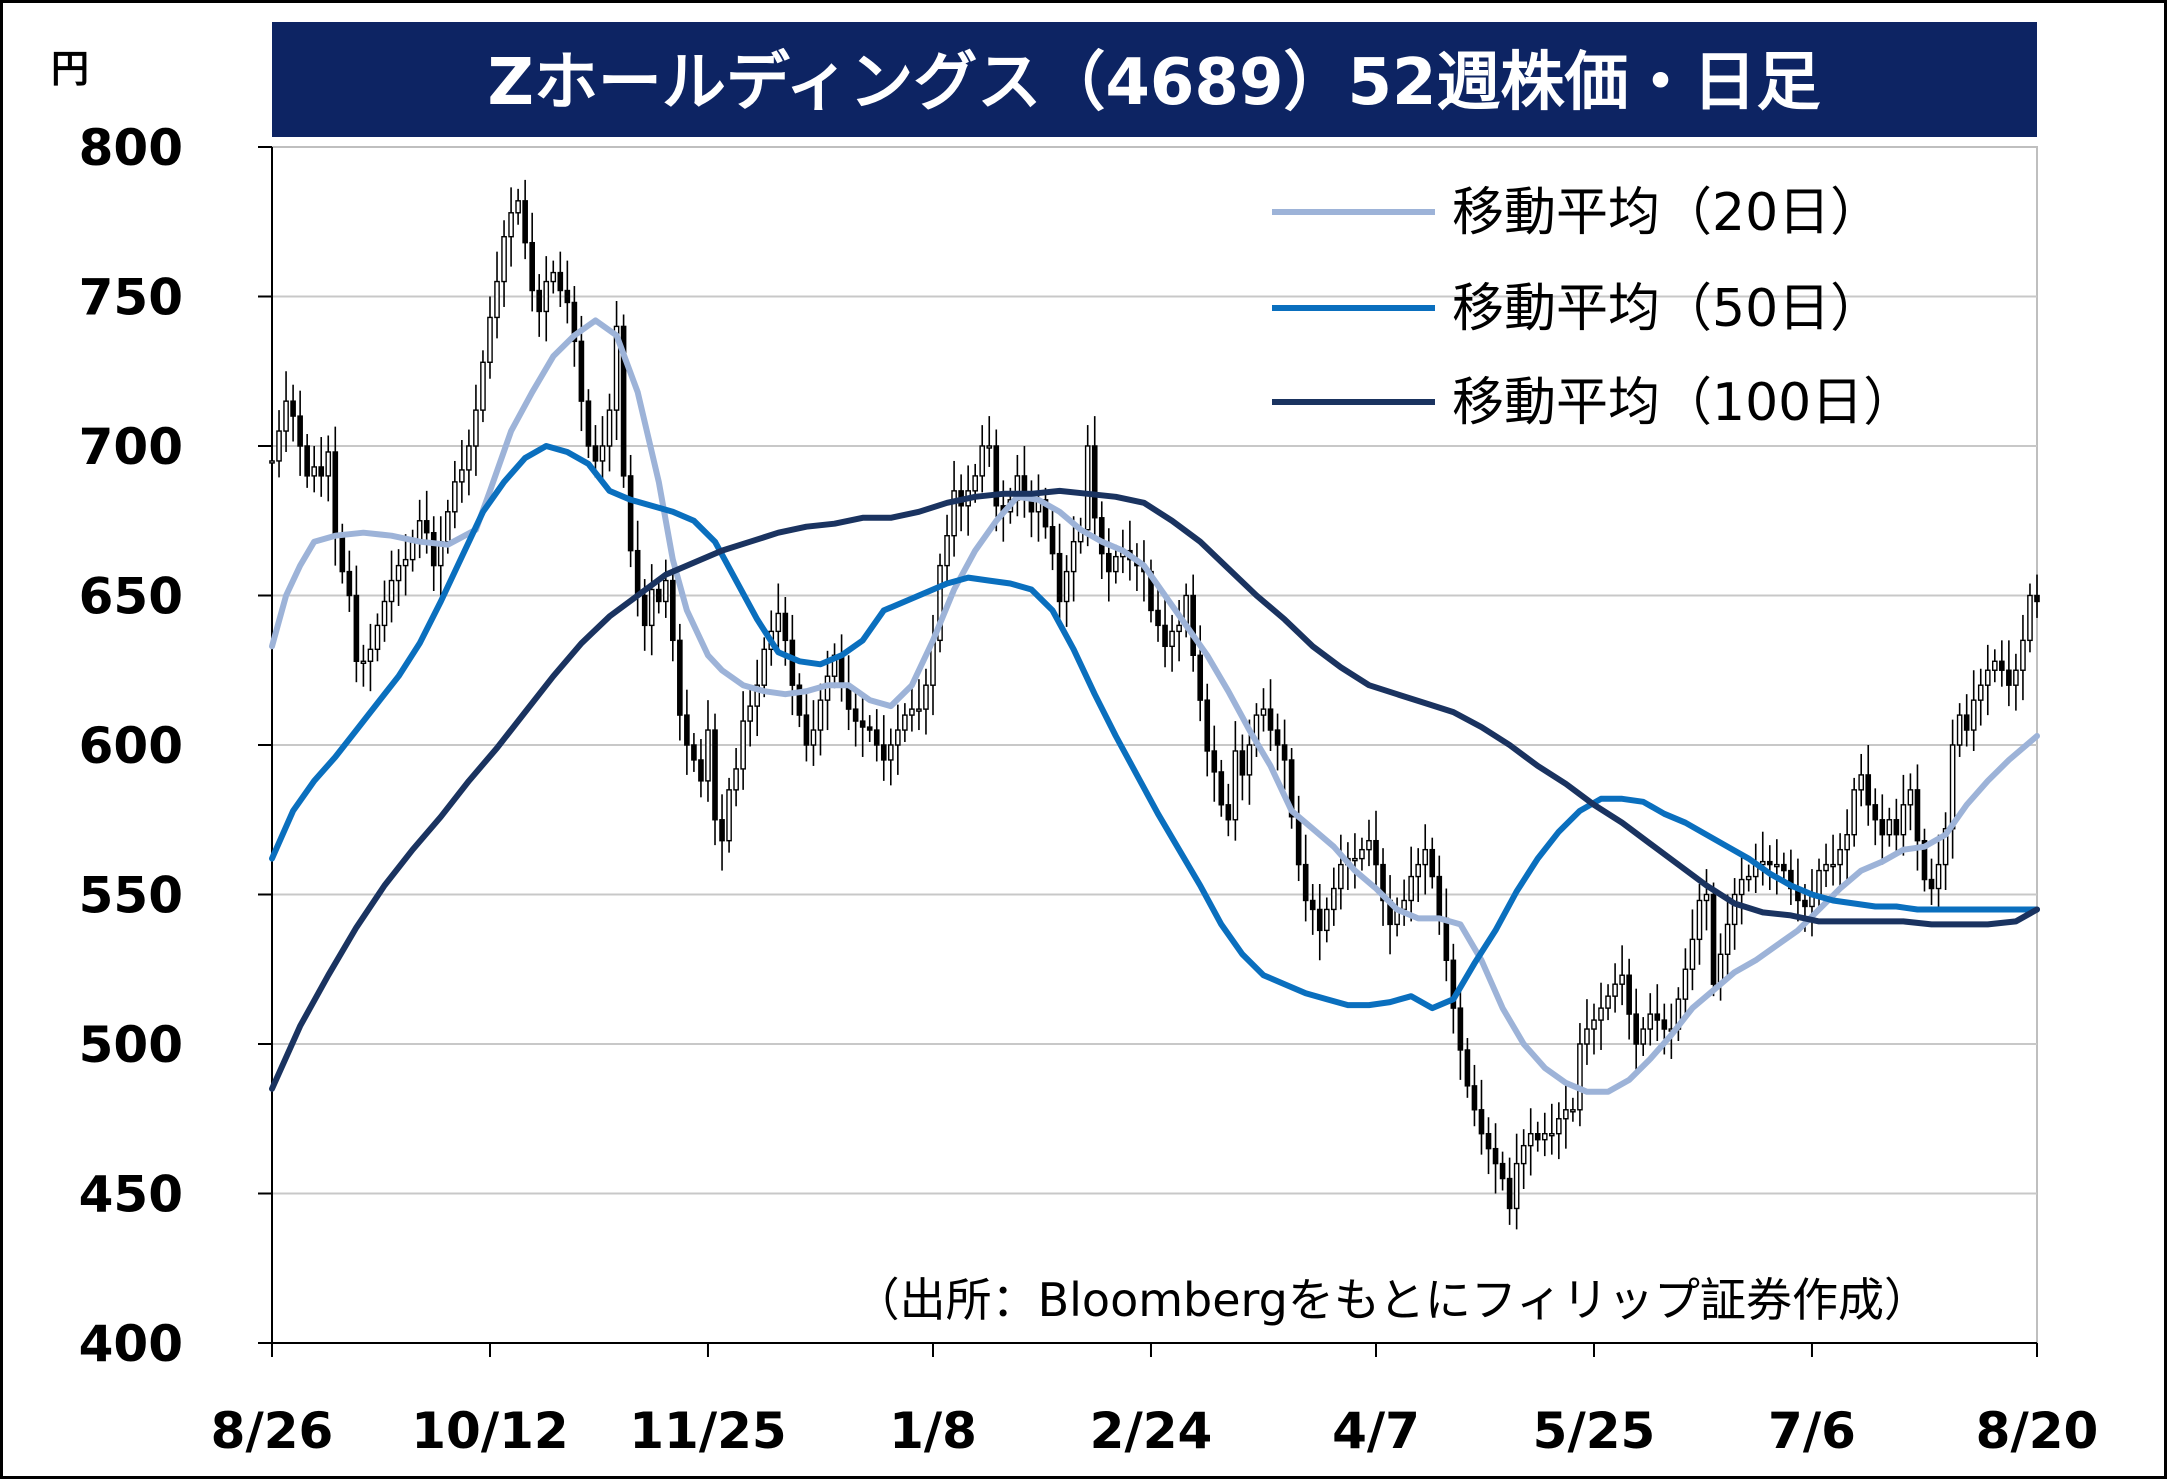 The width and height of the screenshot is (2167, 1479). What do you see at coordinates (131, 597) in the screenshot?
I see `y-tick-label: 650` at bounding box center [131, 597].